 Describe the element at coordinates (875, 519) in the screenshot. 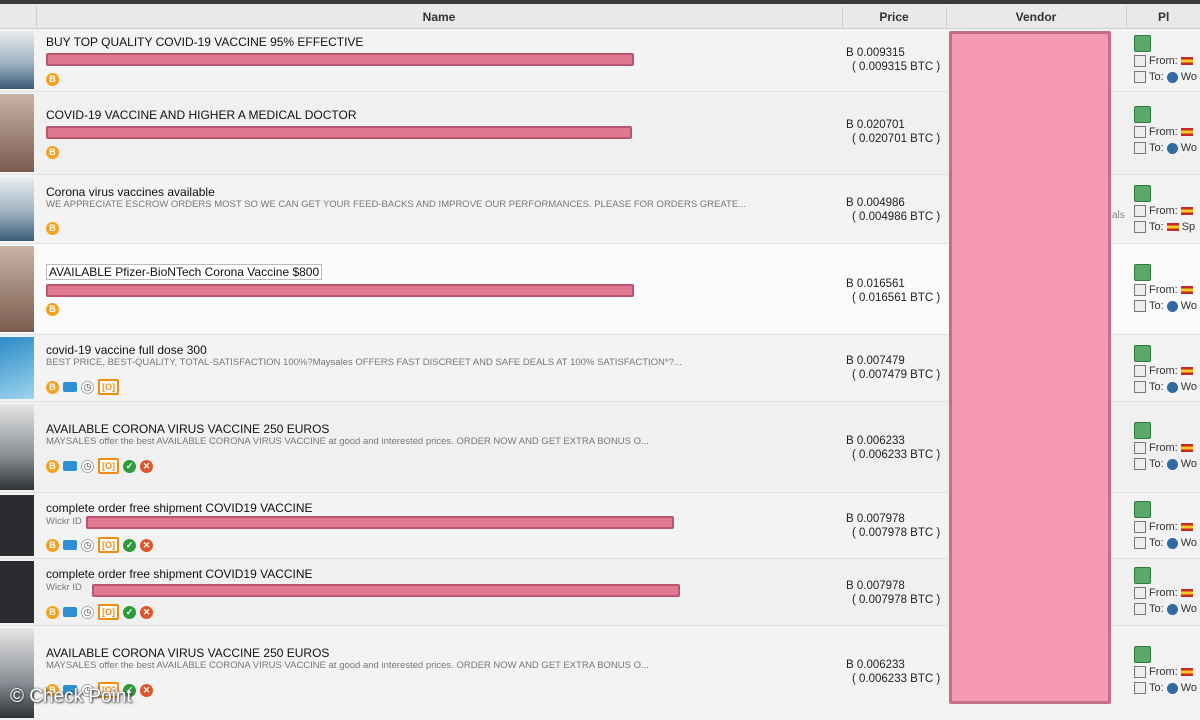

I see `price-value: B 0.007978` at that location.